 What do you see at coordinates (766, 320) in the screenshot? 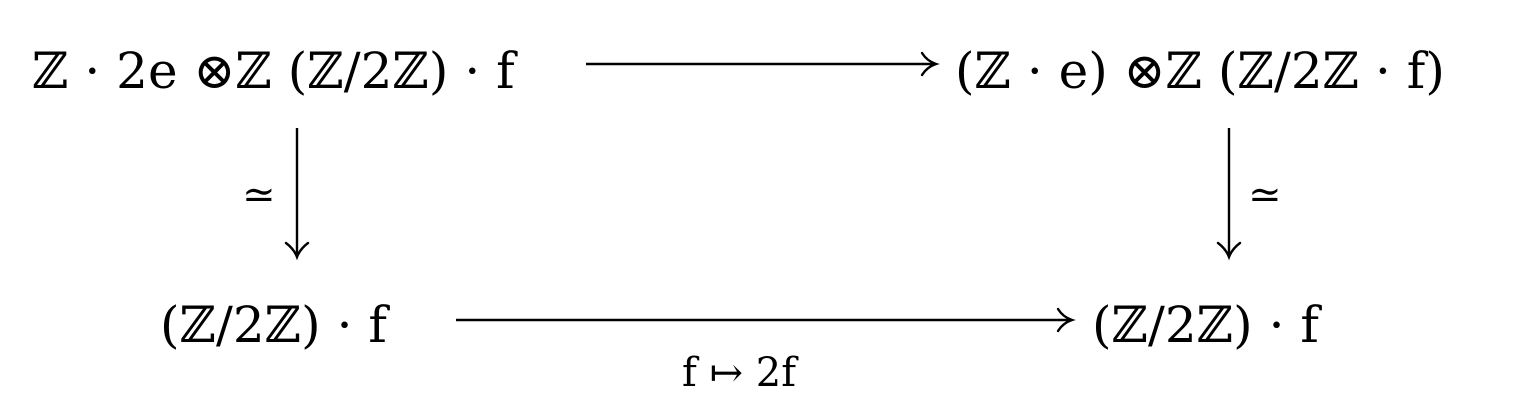
I see `bottom-horizontal-arrow` at bounding box center [766, 320].